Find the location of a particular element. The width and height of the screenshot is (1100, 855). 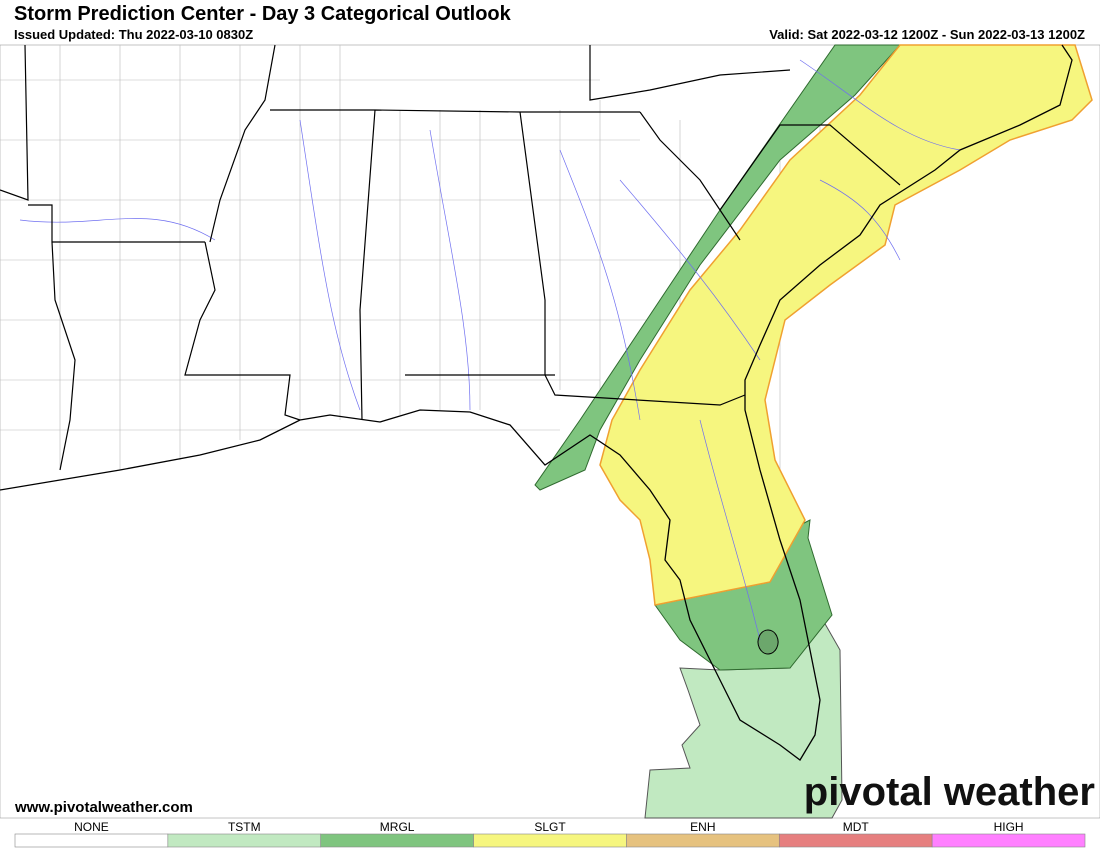

lake-okeechobee is located at coordinates (768, 642).